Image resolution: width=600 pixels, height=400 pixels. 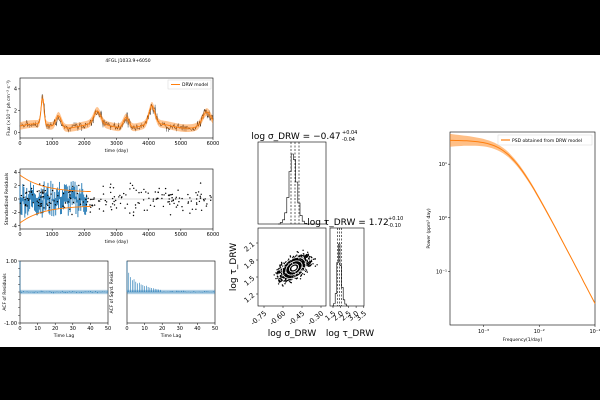 What do you see at coordinates (15, 133) in the screenshot?
I see `lightcurve-ytick-label: 0` at bounding box center [15, 133].